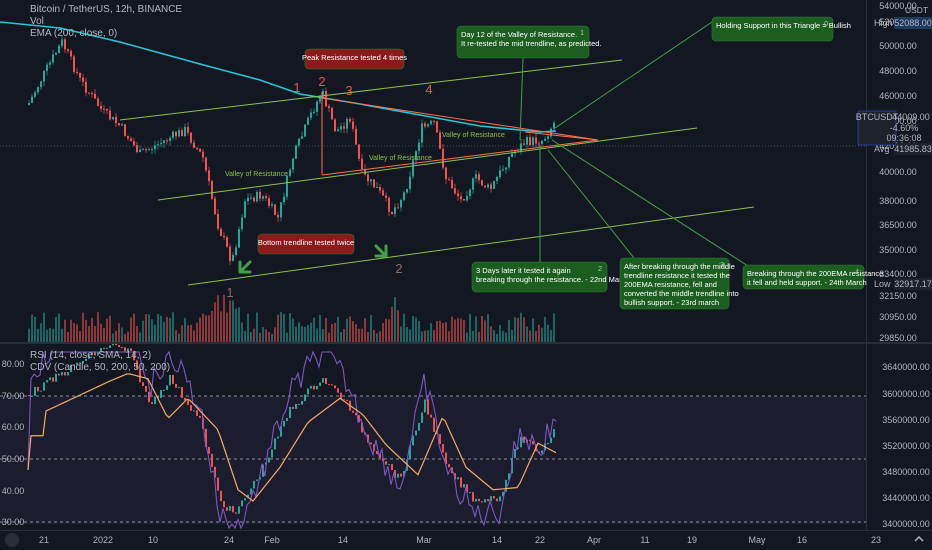 This screenshot has height=550, width=932. What do you see at coordinates (12, 540) in the screenshot?
I see `tradingview-logo` at bounding box center [12, 540].